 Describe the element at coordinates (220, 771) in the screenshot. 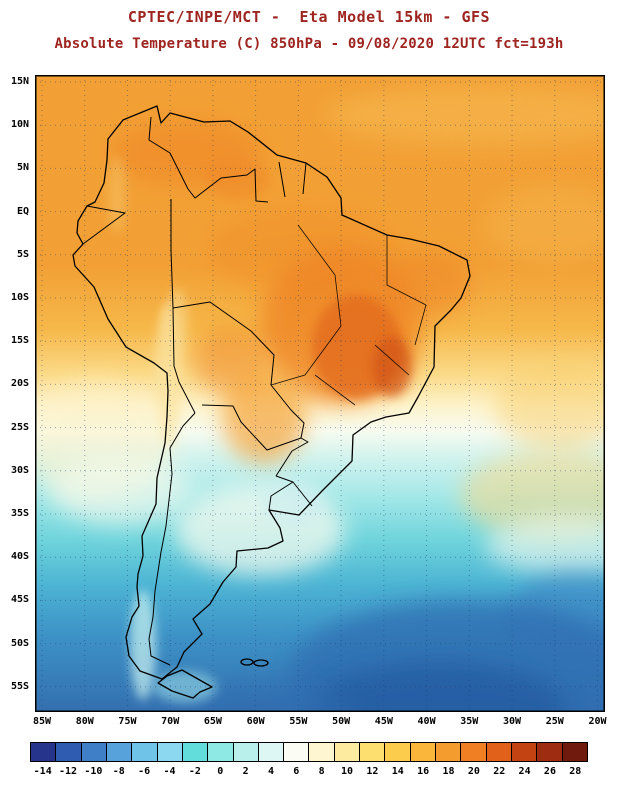

I see `colorbar-tick-label: 0` at that location.